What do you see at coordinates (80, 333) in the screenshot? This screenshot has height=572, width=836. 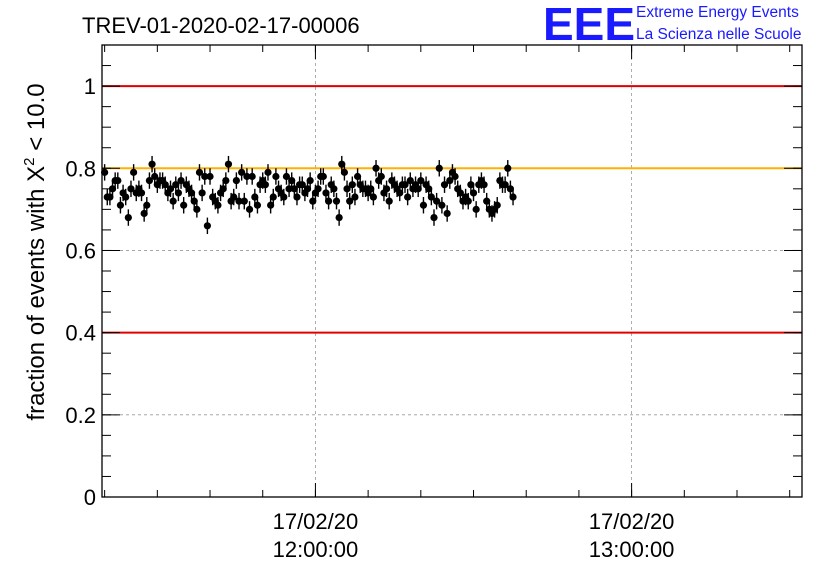 I see `y-tick-label: 0.4` at bounding box center [80, 333].